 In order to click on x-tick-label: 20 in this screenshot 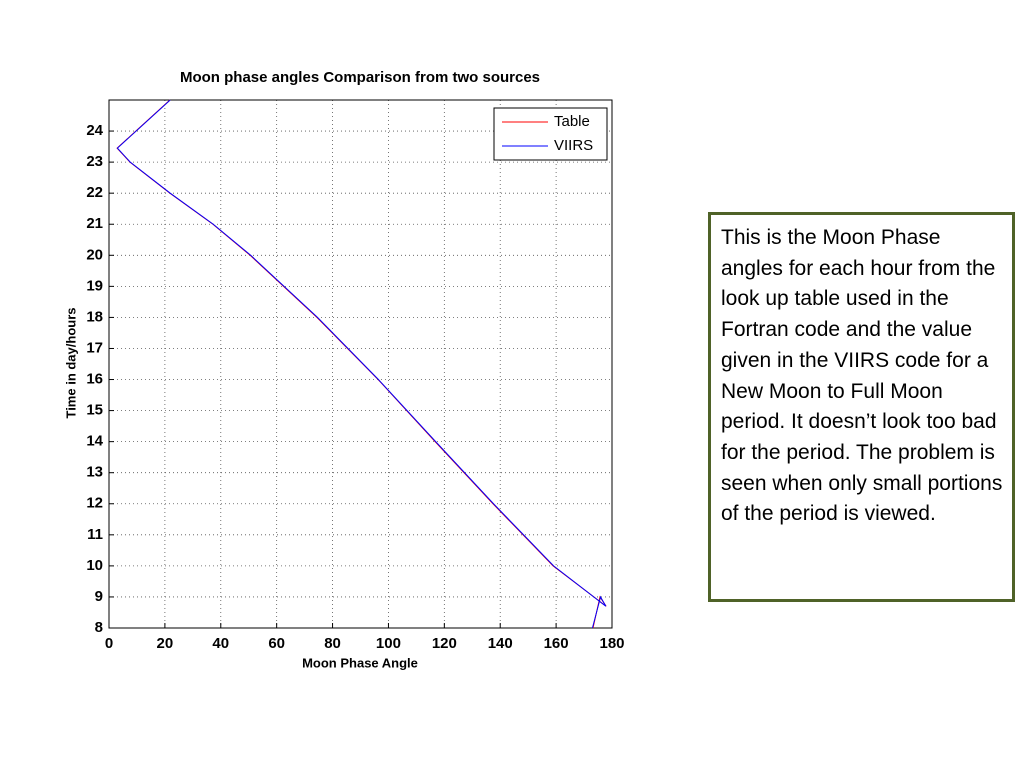, I will do `click(165, 643)`.